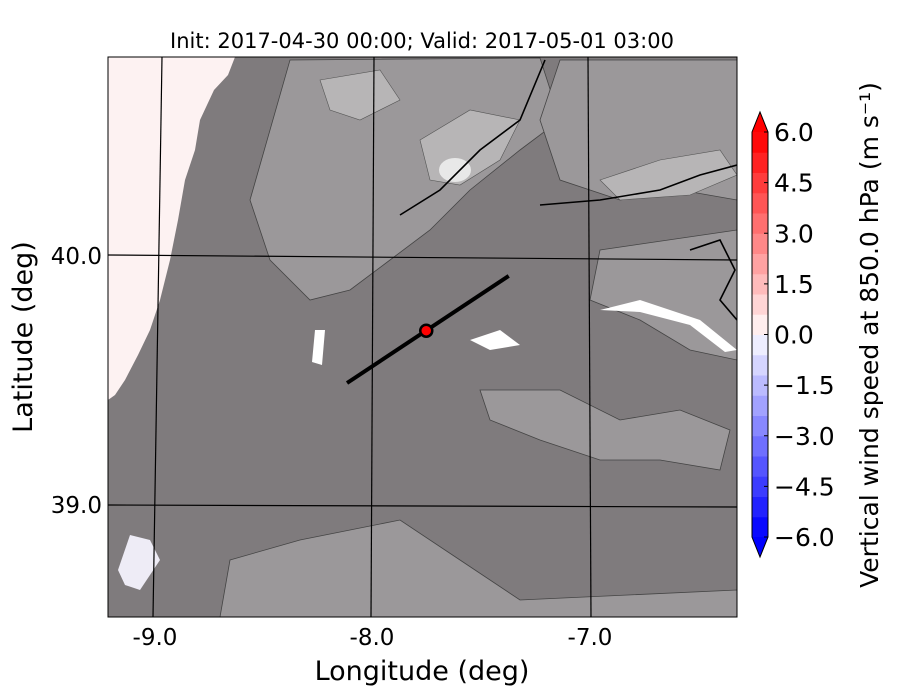 The image size is (900, 700). Describe the element at coordinates (372, 337) in the screenshot. I see `gridline-lon--8` at that location.